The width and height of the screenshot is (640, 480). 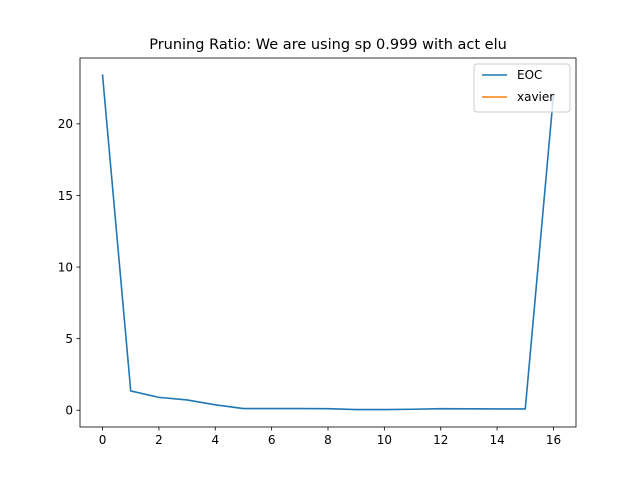 What do you see at coordinates (384, 440) in the screenshot?
I see `x-tick-label: 10` at bounding box center [384, 440].